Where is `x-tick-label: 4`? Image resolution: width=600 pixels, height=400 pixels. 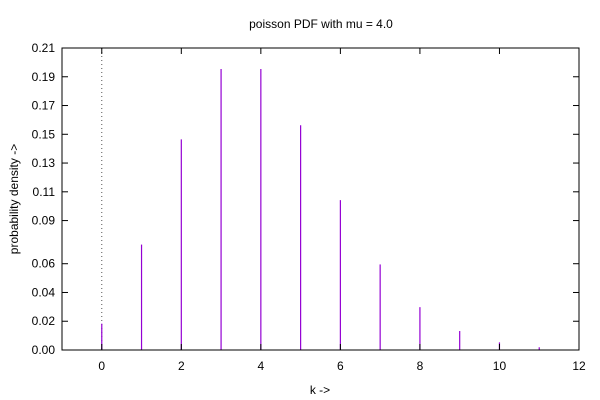 x-tick-label: 4 is located at coordinates (261, 366).